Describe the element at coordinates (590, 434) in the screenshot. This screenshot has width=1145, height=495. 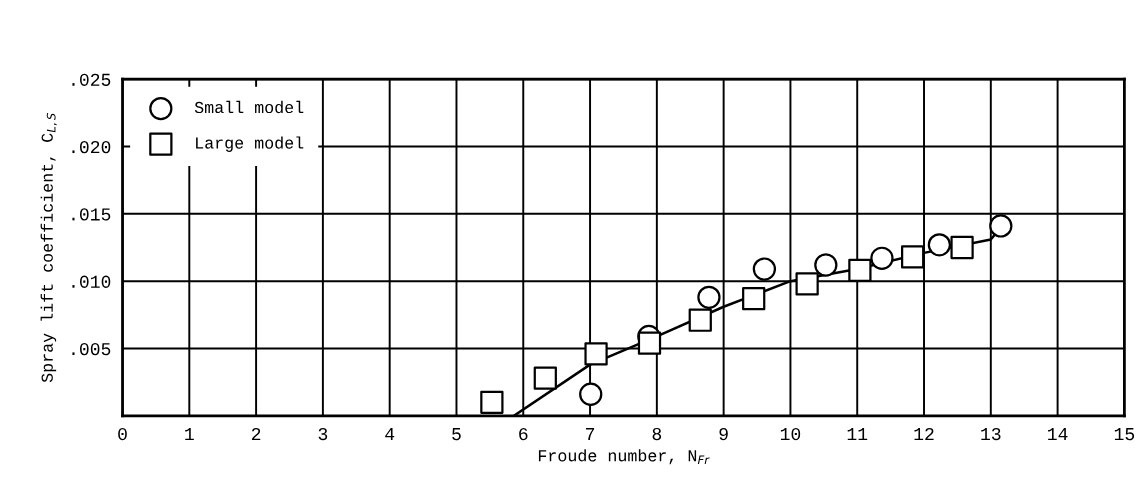
I see `x-tick-label: 7` at that location.